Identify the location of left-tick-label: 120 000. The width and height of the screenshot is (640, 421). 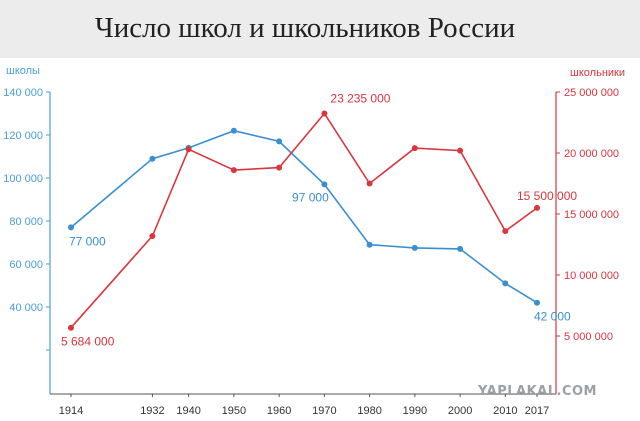
(23, 136).